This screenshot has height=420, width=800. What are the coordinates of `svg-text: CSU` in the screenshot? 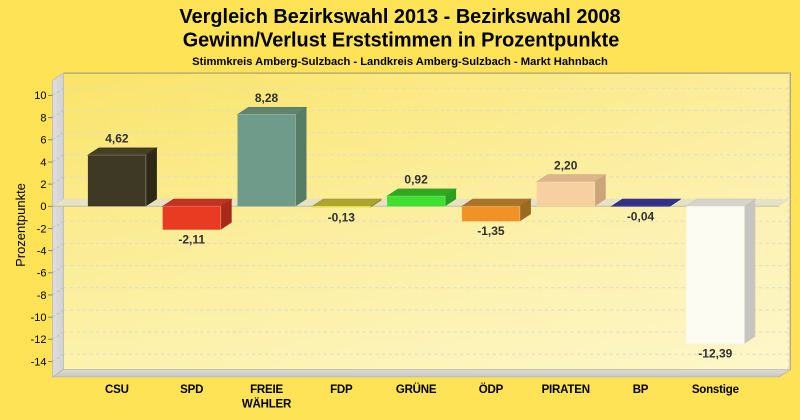 It's located at (117, 390).